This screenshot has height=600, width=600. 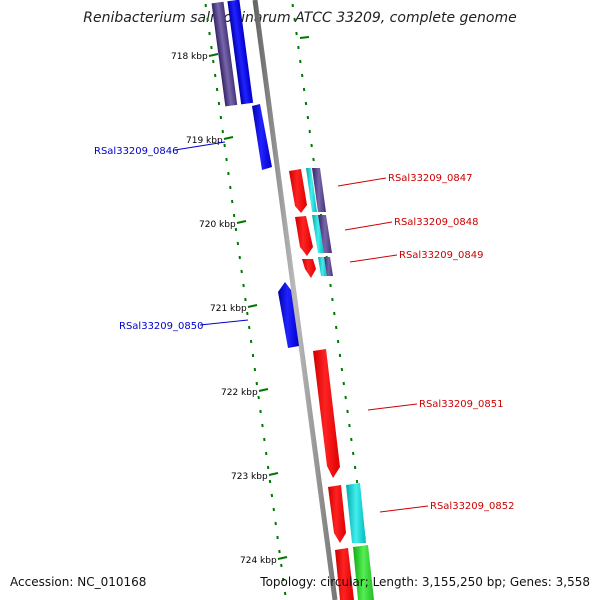 What do you see at coordinates (363, 572) in the screenshot?
I see `feature-partial-green-bottom` at bounding box center [363, 572].